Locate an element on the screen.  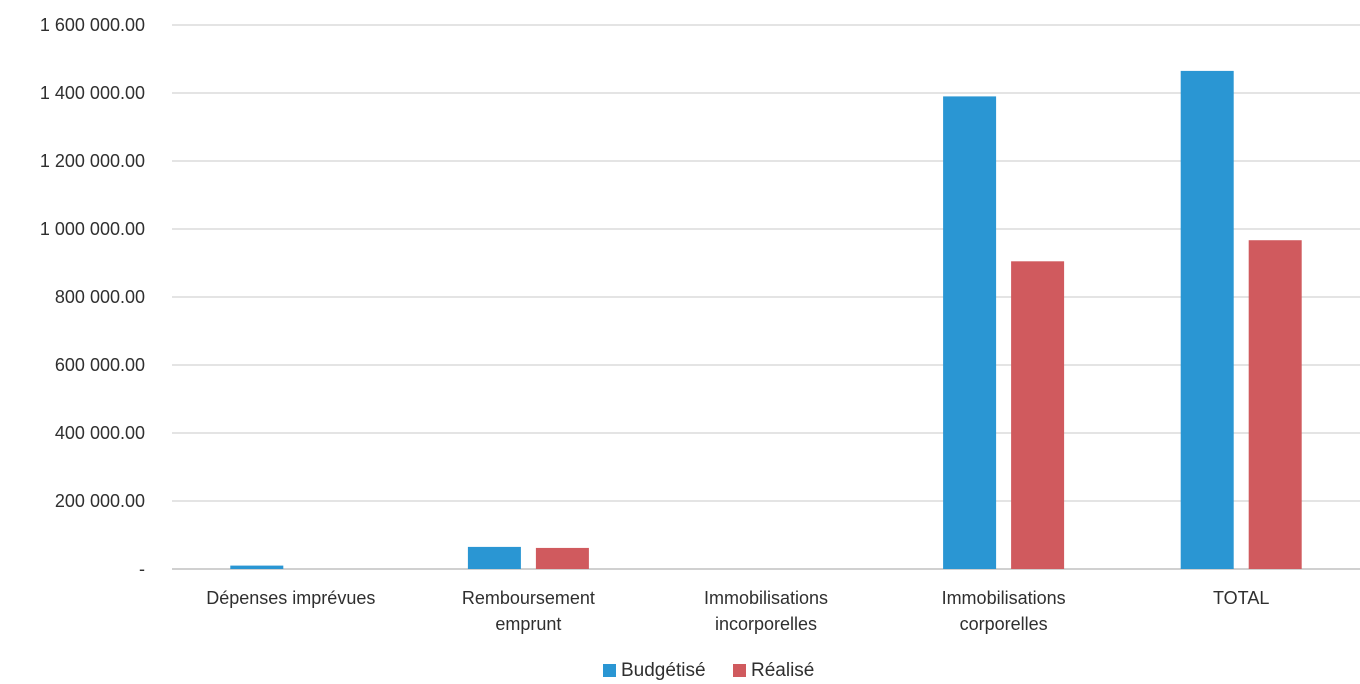
x-category-label-line: Dépenses imprévues is located at coordinates (290, 598).